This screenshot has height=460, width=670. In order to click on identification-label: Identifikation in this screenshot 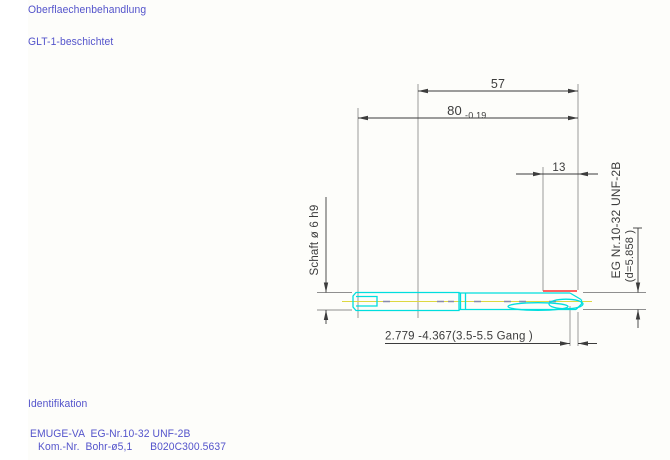, I will do `click(58, 404)`.